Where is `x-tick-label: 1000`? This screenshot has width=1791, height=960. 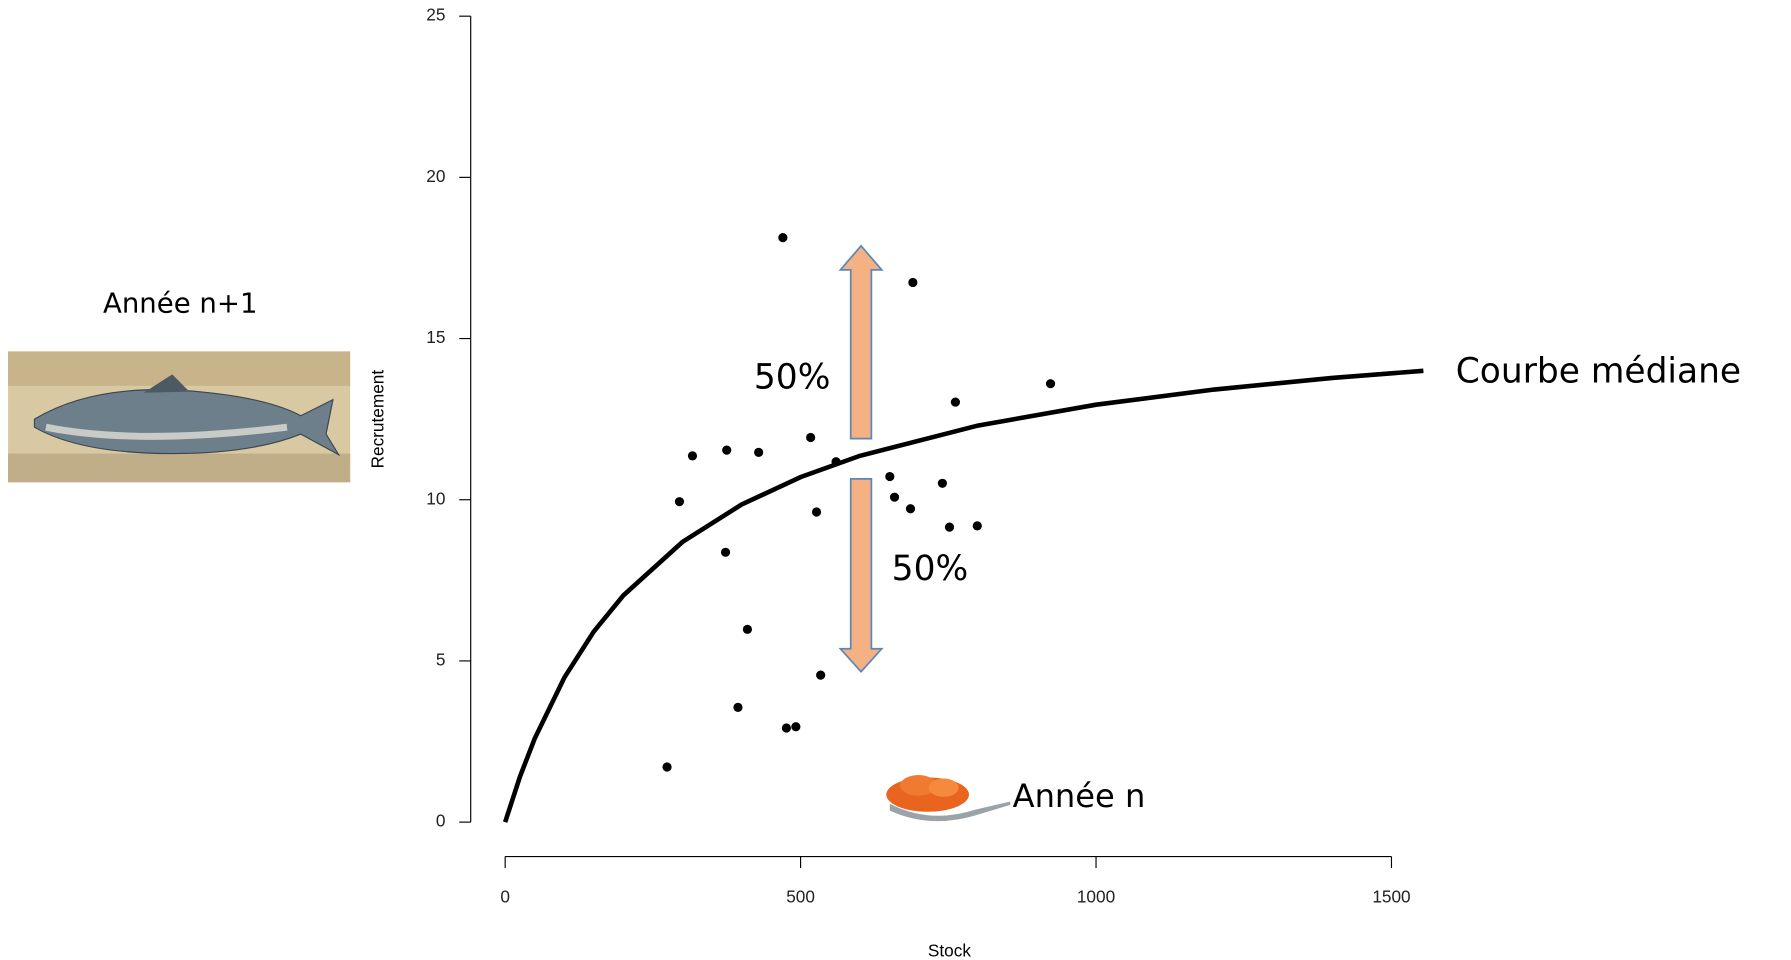
x-tick-label: 1000 is located at coordinates (1096, 896).